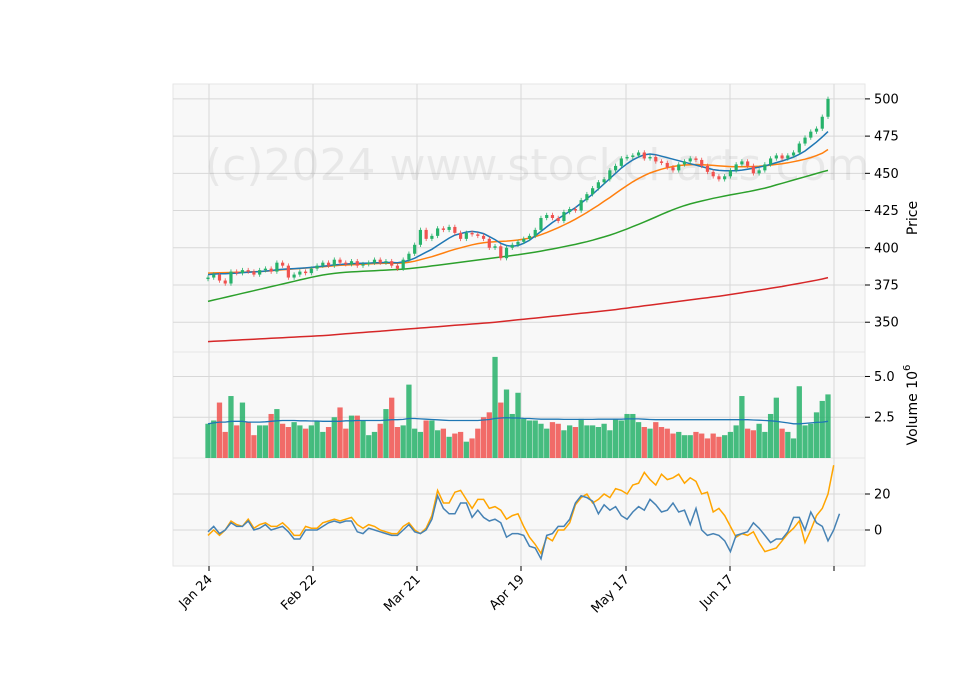 This screenshot has width=960, height=690. I want to click on y-tick-label: 475, so click(886, 137).